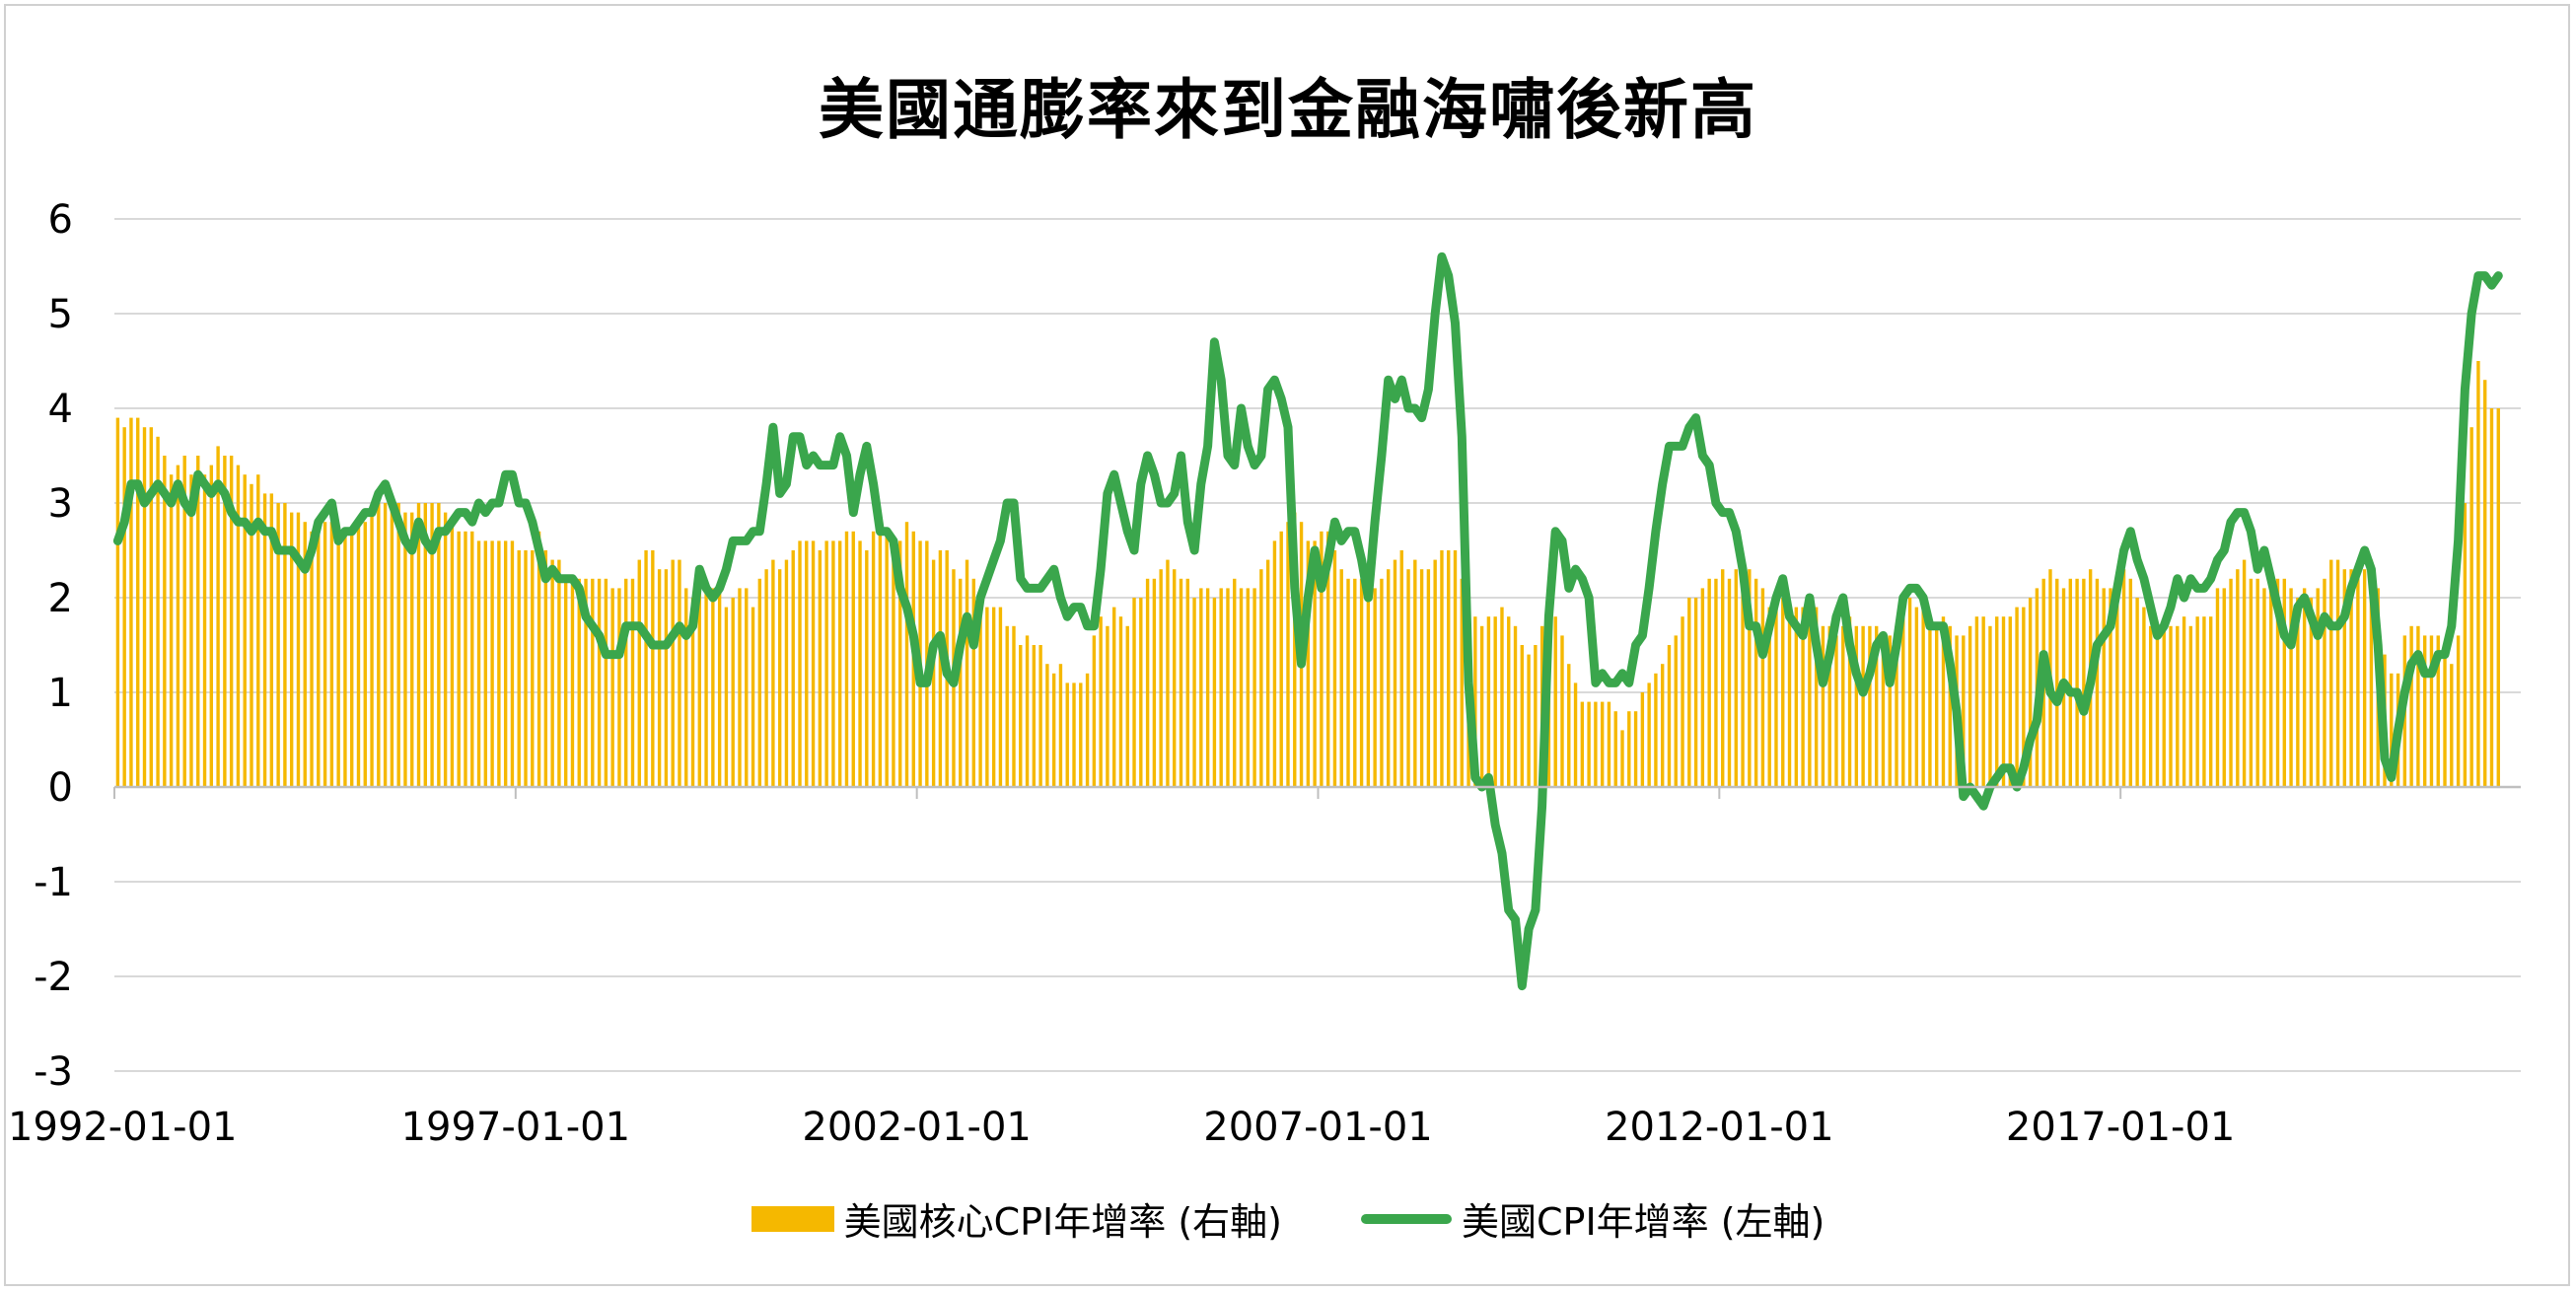 The width and height of the screenshot is (2576, 1292). What do you see at coordinates (1062, 1222) in the screenshot?
I see `legend-label-core-cpi: 美國核心CPI年增率 (右軸)` at bounding box center [1062, 1222].